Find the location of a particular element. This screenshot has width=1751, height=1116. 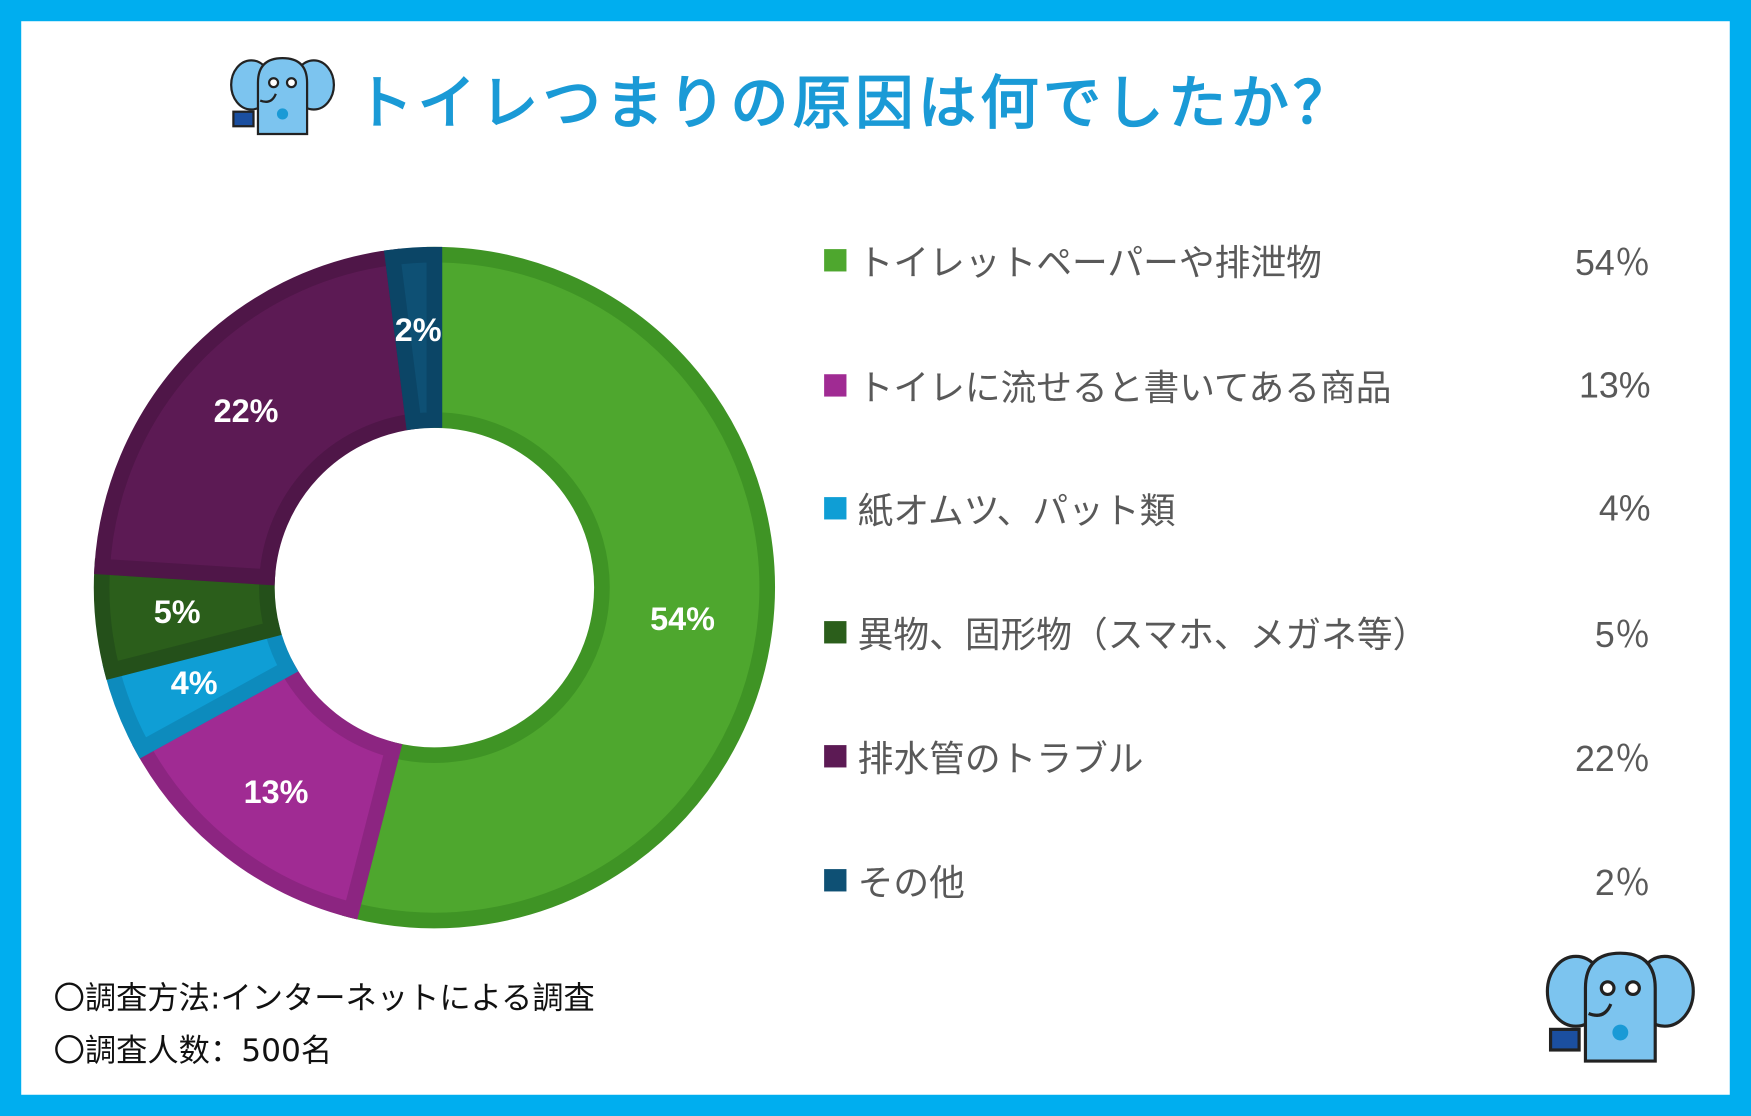

legend-label: 異物、固形物（スマホ、メガネ等） is located at coordinates (1143, 634).